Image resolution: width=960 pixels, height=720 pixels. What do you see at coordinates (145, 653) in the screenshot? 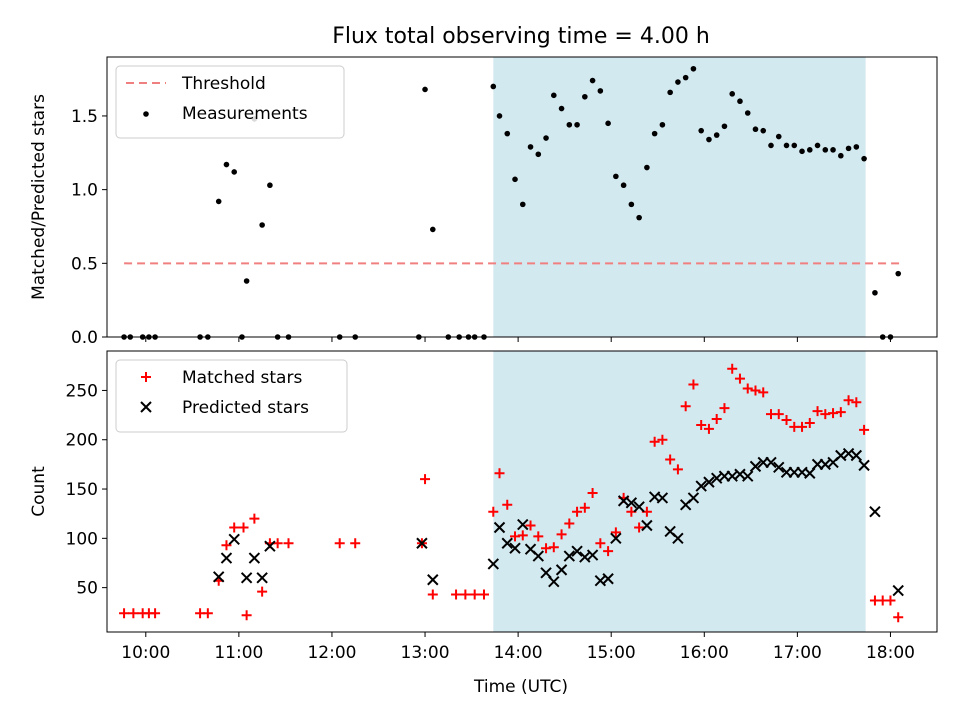
I see `x-tick-label: 10:00` at bounding box center [145, 653].